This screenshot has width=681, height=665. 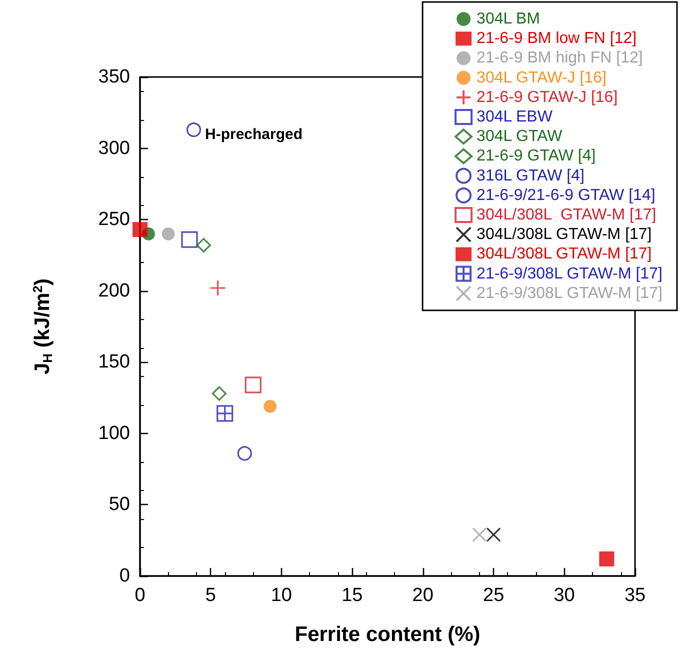 I want to click on y-tick-label: 250, so click(x=114, y=219).